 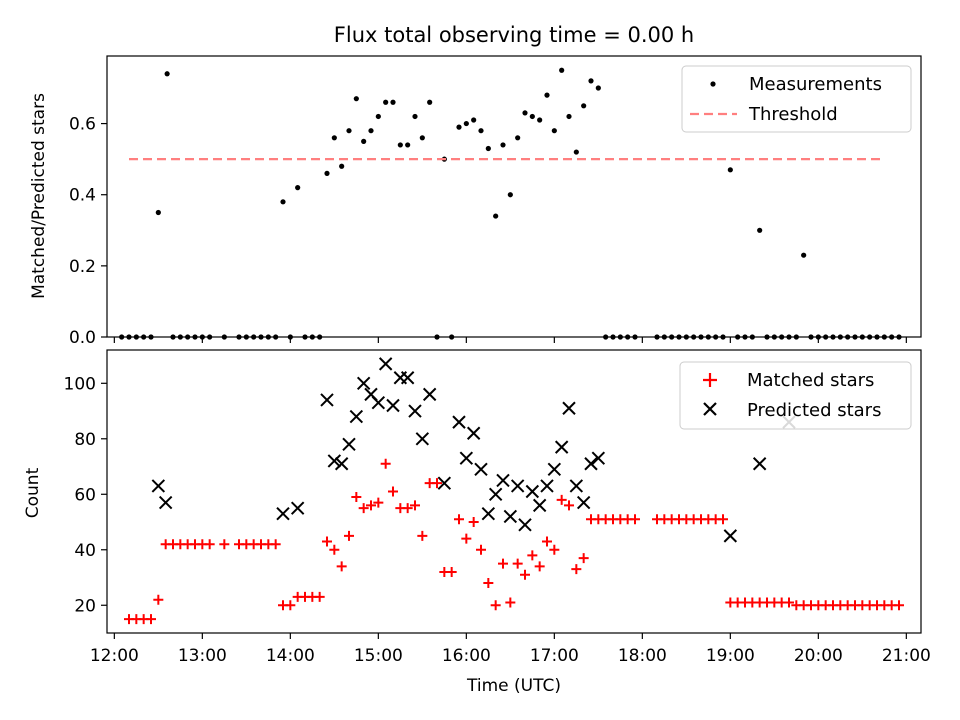 What do you see at coordinates (82, 267) in the screenshot?
I see `y-tick-label: 0.2` at bounding box center [82, 267].